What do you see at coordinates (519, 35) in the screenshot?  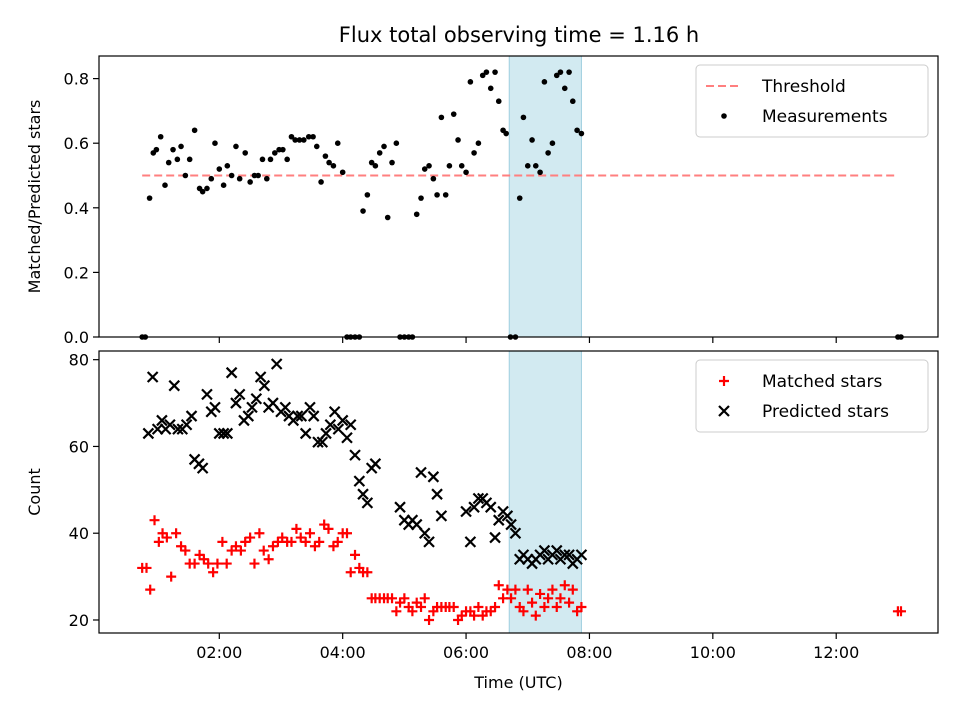 I see `chart-title: Flux total observing time = 1.16 h` at bounding box center [519, 35].